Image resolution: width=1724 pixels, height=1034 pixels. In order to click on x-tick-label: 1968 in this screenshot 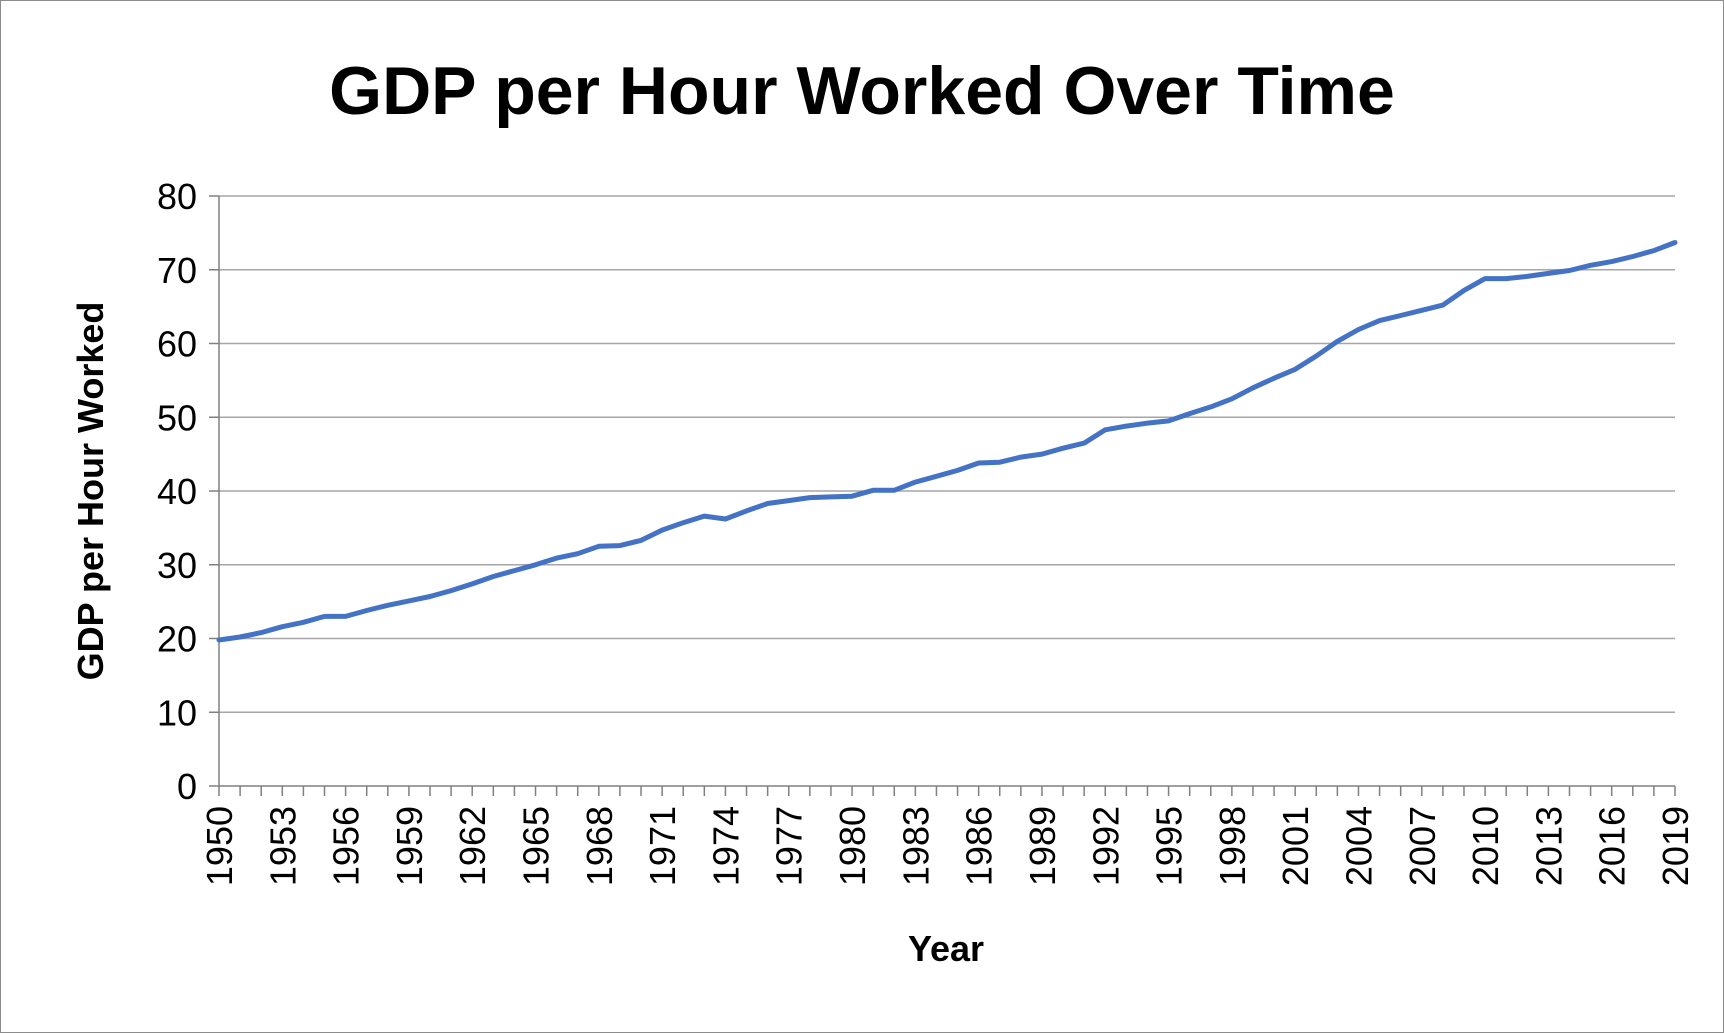, I will do `click(599, 846)`.